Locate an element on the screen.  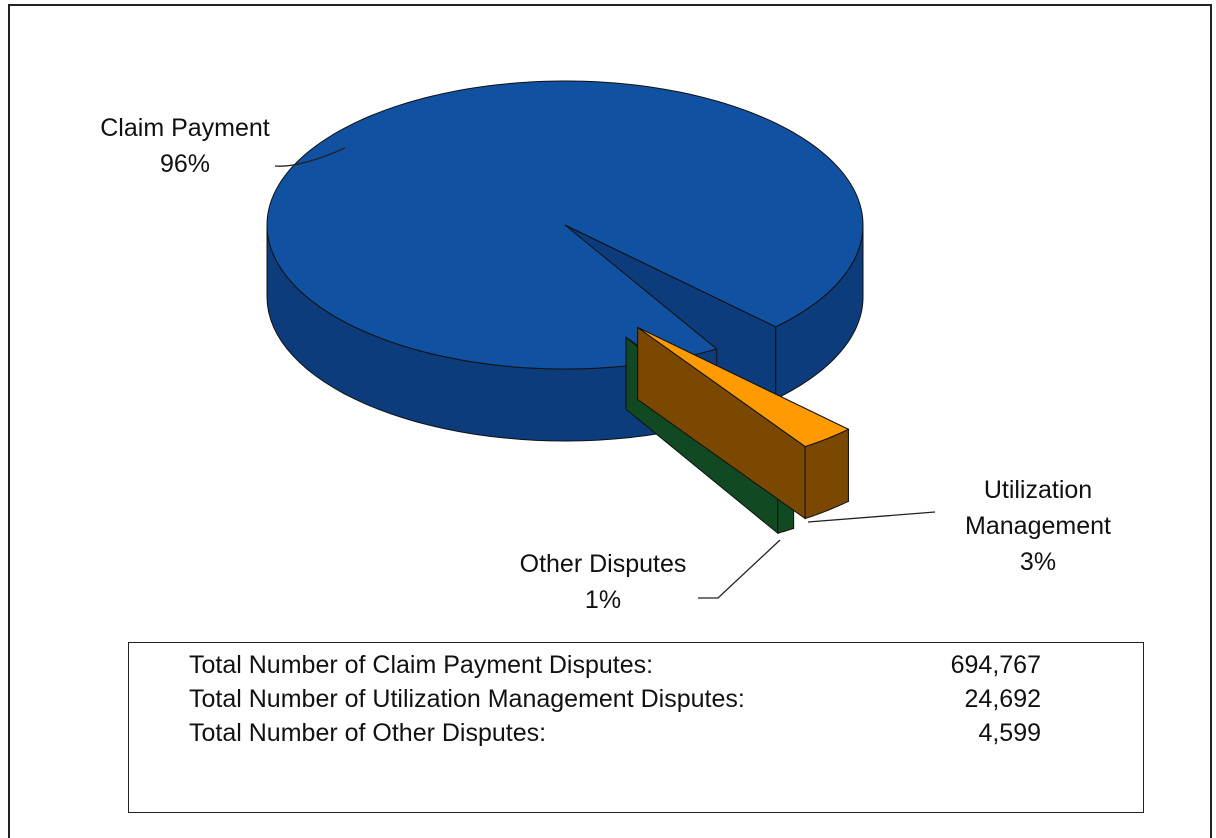
data-label: Other Disputes 1% is located at coordinates (603, 582).